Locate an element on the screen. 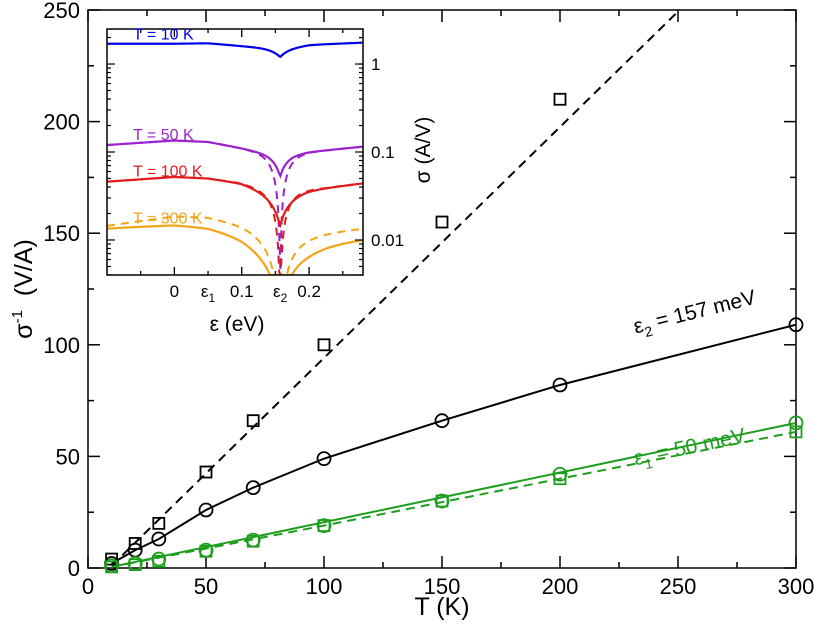  x-tick-label: 300 is located at coordinates (796, 586).